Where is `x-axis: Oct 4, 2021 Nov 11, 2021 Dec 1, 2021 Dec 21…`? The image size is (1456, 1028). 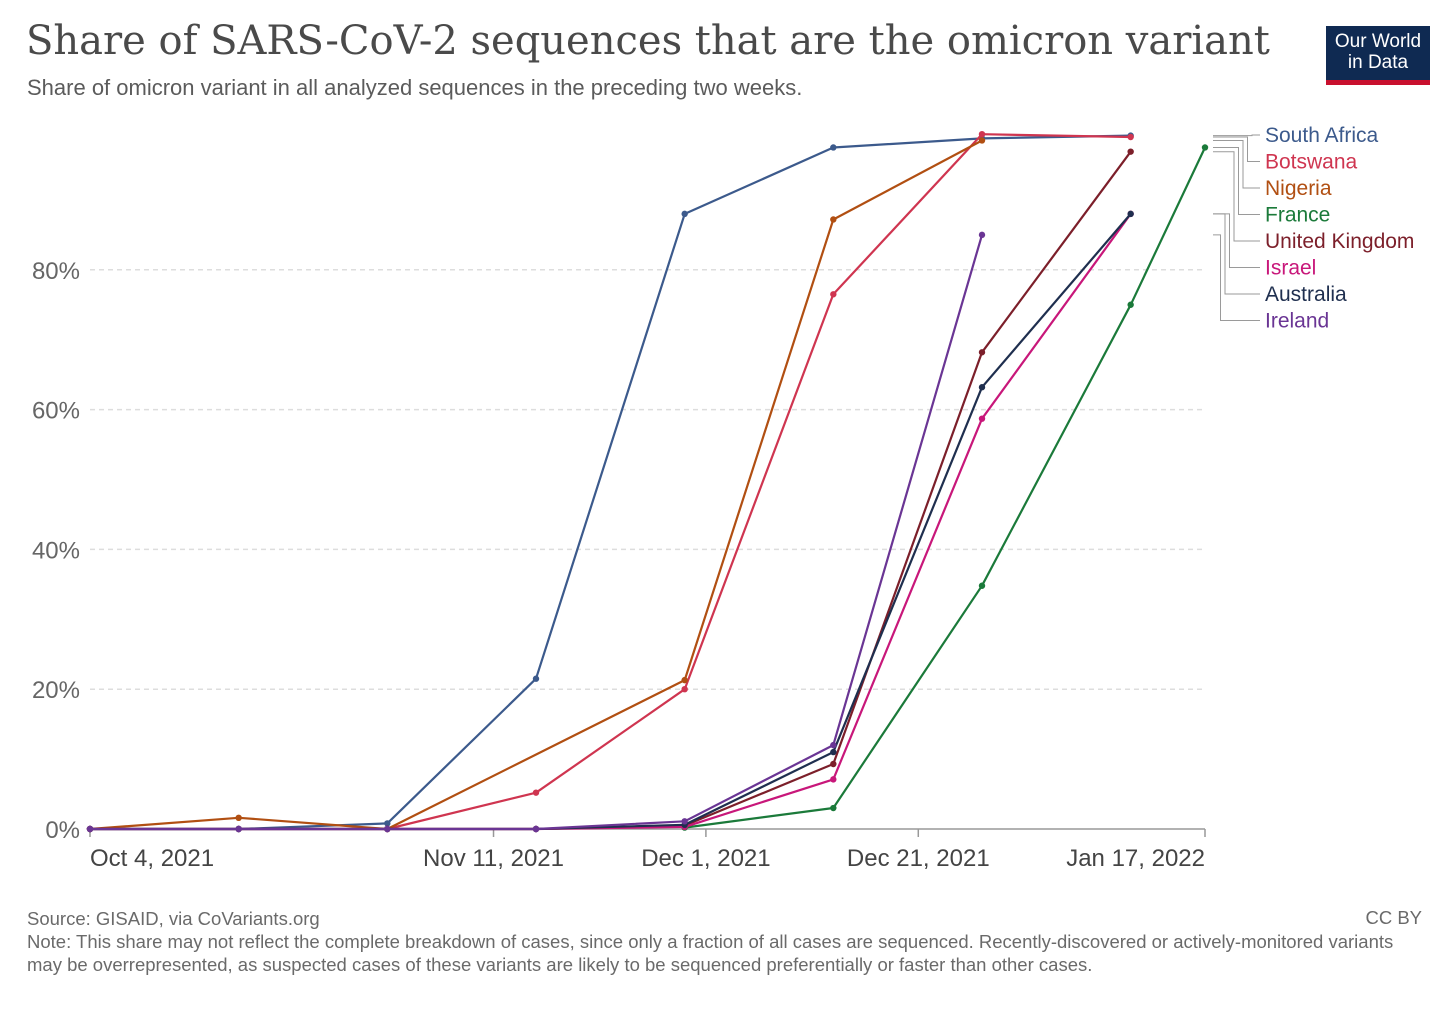 x-axis: Oct 4, 2021 Nov 11, 2021 Dec 1, 2021 Dec 21… is located at coordinates (647, 850).